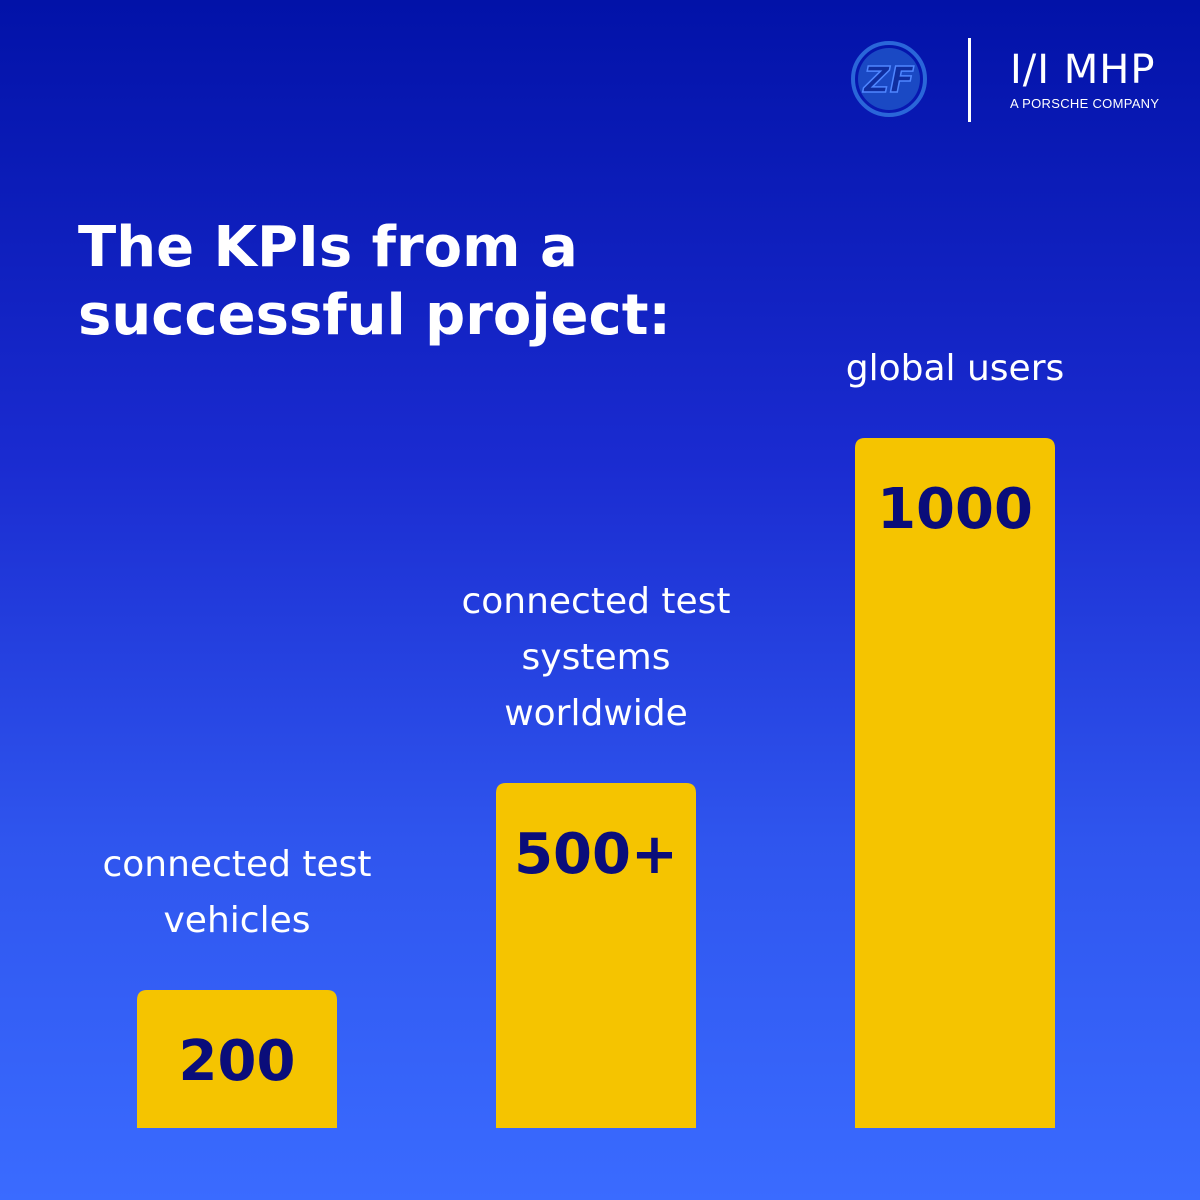  What do you see at coordinates (236, 864) in the screenshot?
I see `category-label-0-line-0: connected test` at bounding box center [236, 864].